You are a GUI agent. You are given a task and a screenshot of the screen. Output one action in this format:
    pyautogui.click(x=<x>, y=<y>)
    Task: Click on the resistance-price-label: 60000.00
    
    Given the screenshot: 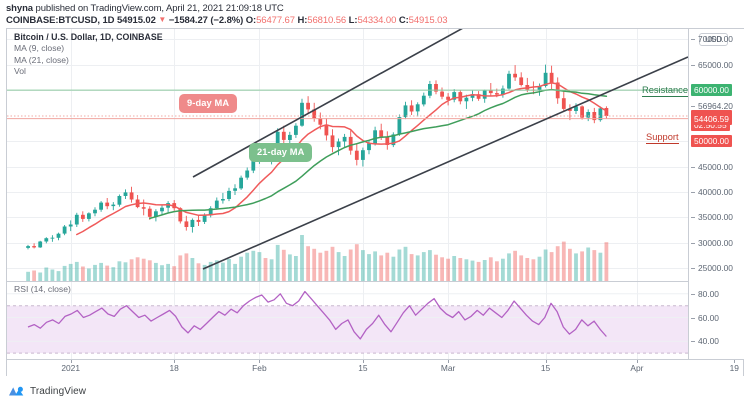 What is the action you would take?
    pyautogui.click(x=711, y=90)
    